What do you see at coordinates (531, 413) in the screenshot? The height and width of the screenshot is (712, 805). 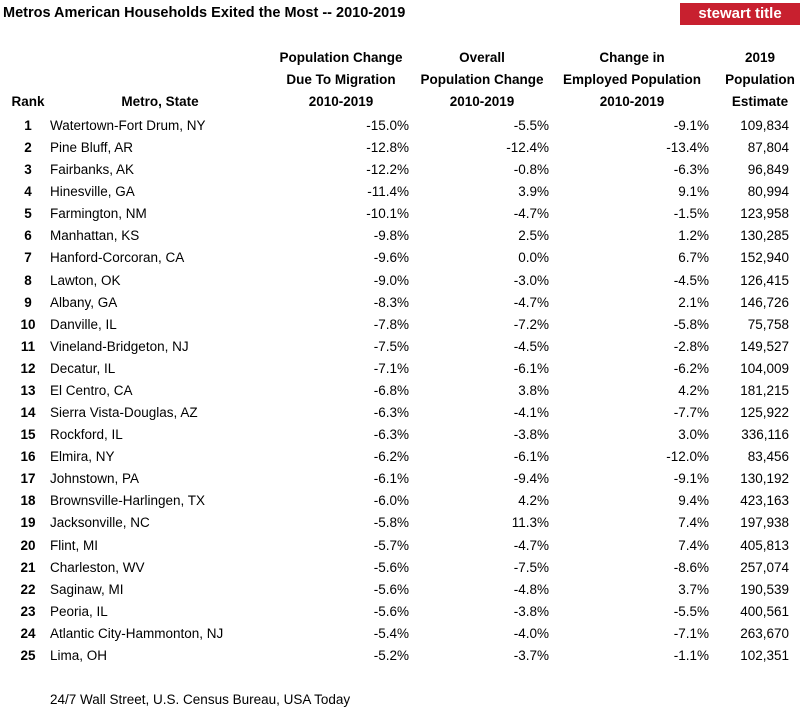 I see `table-cell: -4.1%` at bounding box center [531, 413].